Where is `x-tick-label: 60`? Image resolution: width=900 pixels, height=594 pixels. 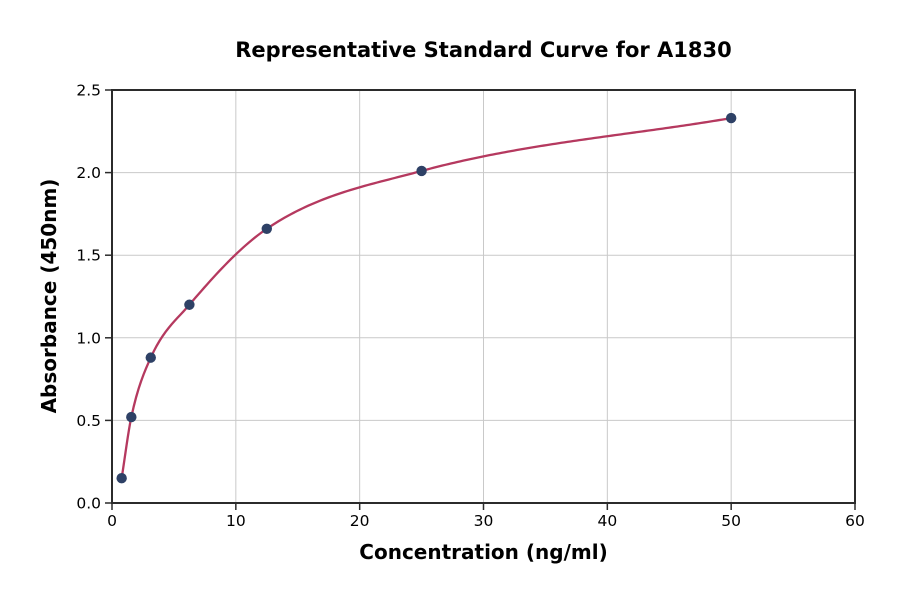 x-tick-label: 60 is located at coordinates (855, 521).